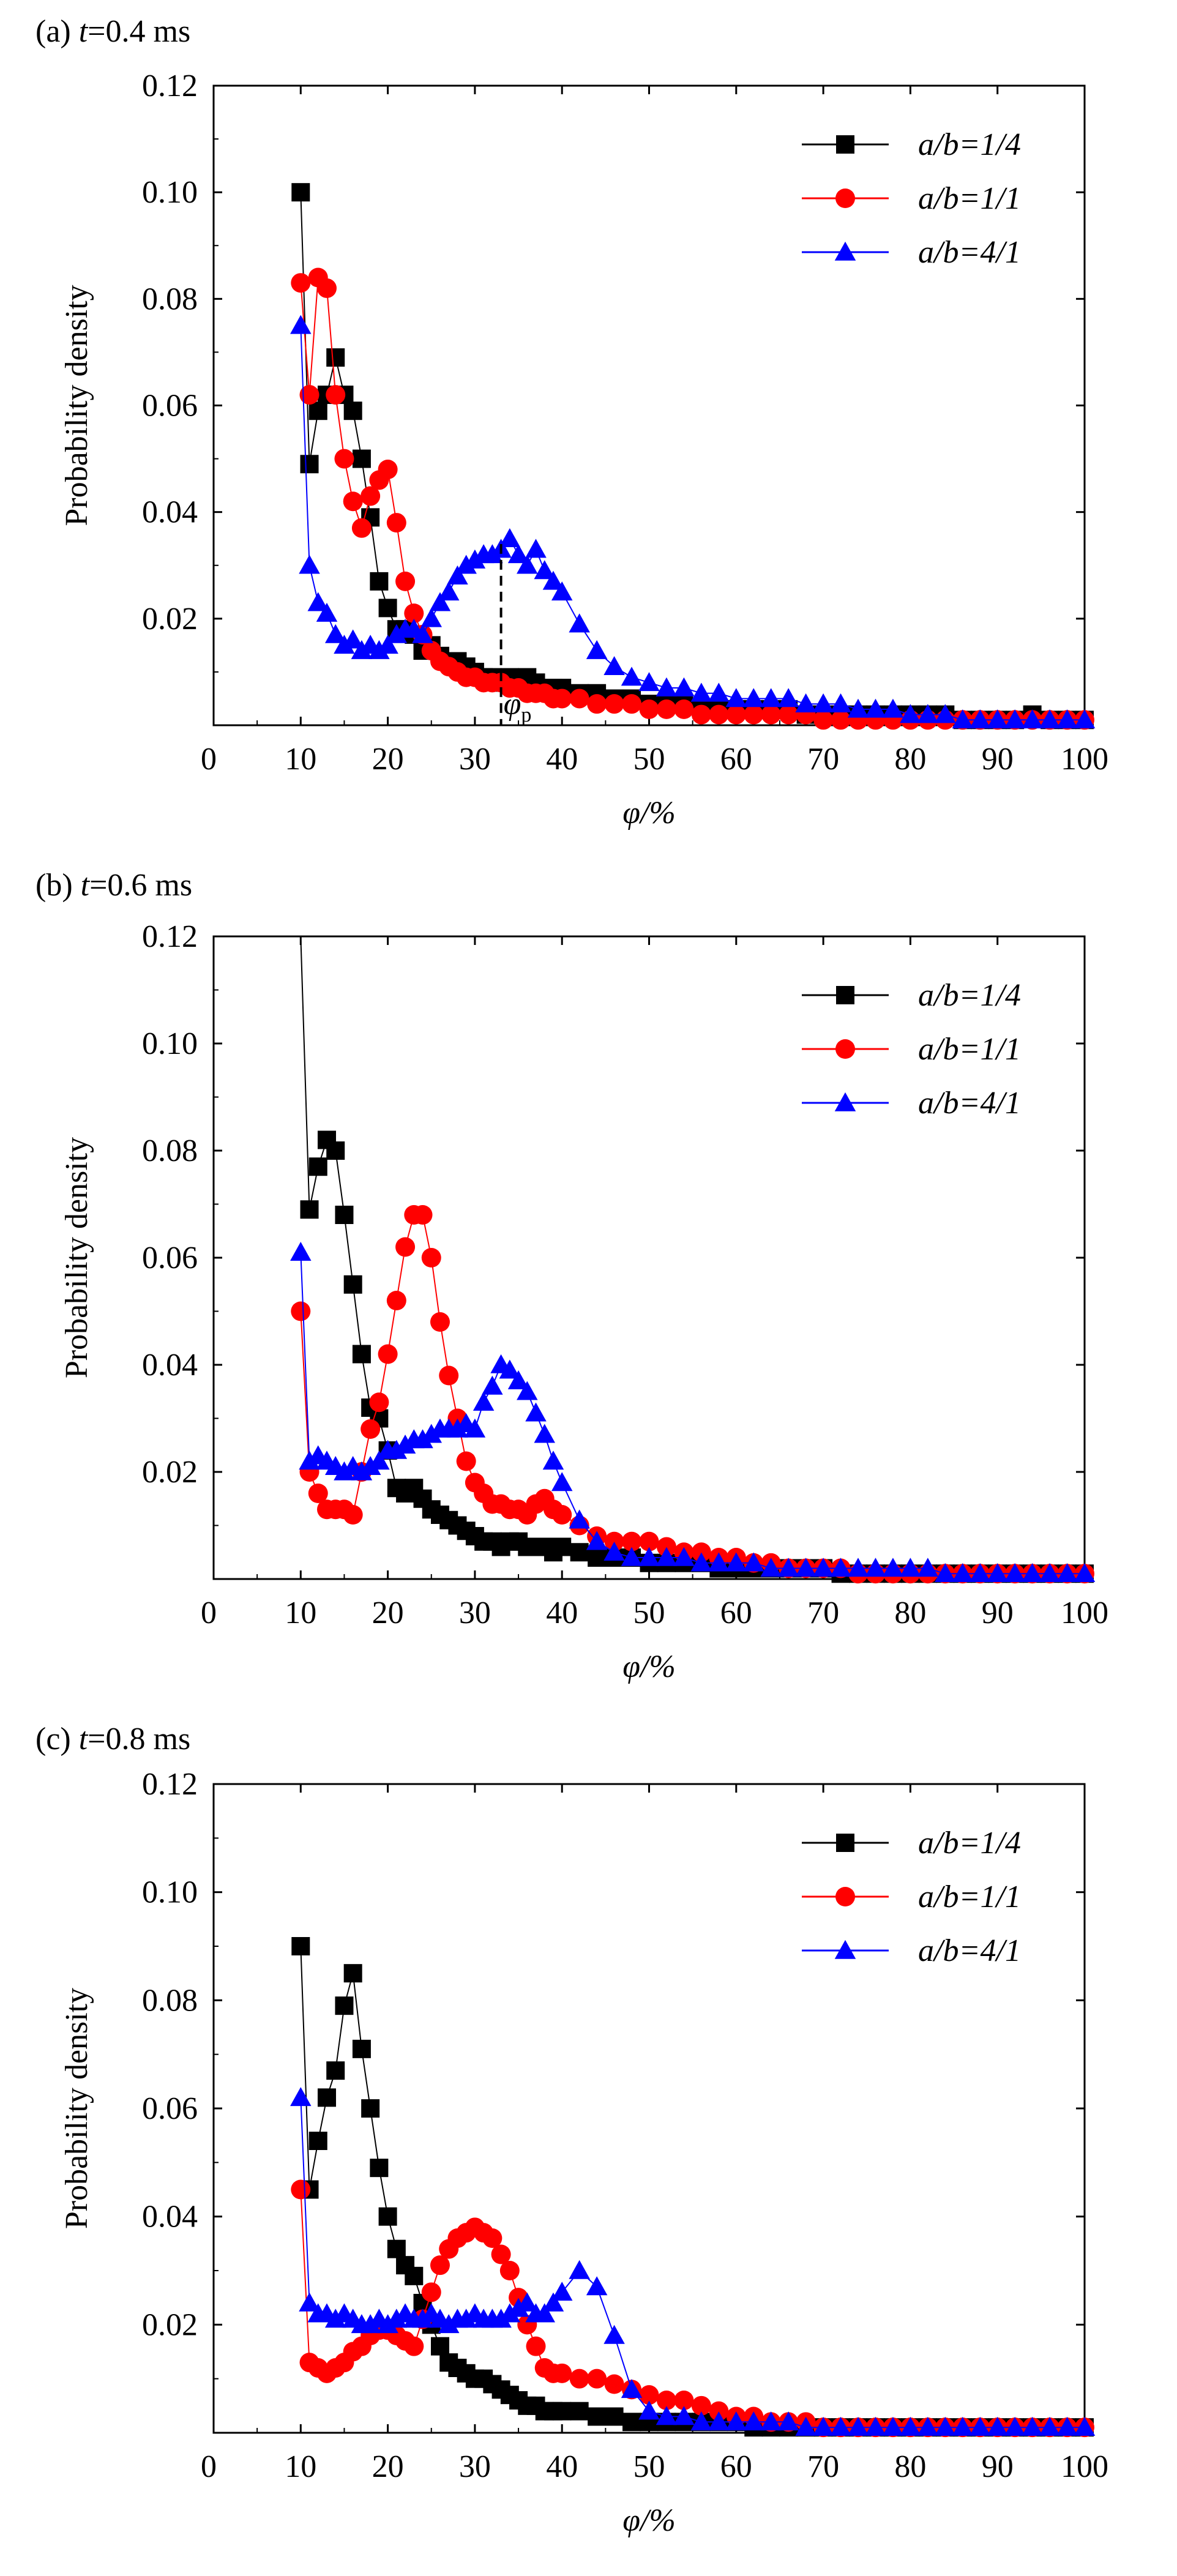  What do you see at coordinates (170, 512) in the screenshot?
I see `y-tick-label: 0.04` at bounding box center [170, 512].